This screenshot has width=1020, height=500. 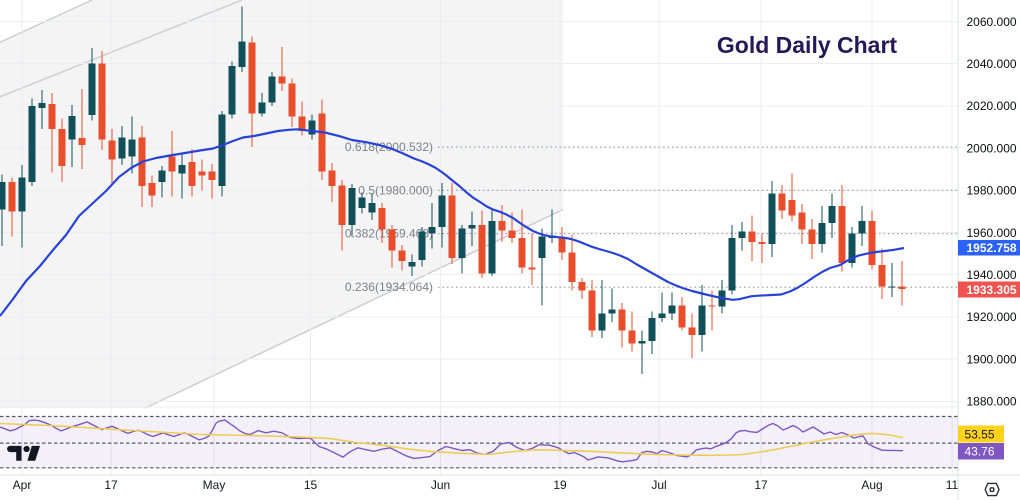 What do you see at coordinates (440, 485) in the screenshot?
I see `svg-text: Jun` at bounding box center [440, 485].